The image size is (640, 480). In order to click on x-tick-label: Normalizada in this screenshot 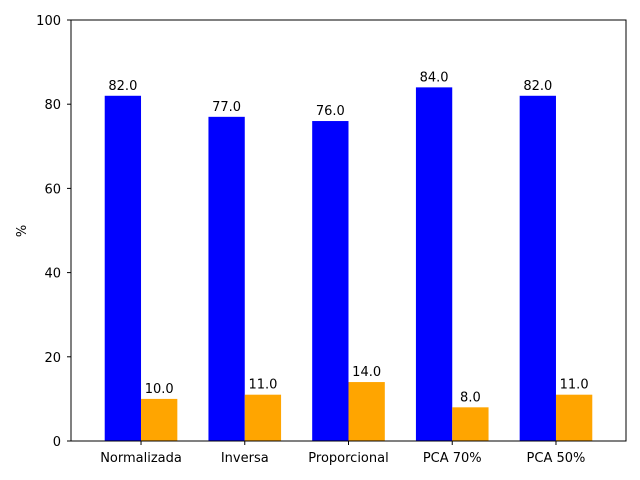, I will do `click(141, 458)`.